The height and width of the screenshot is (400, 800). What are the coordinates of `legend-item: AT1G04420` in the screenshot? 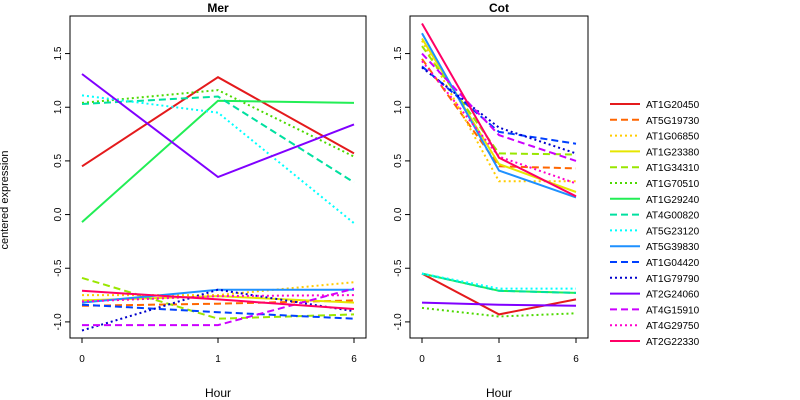 It's located at (655, 263).